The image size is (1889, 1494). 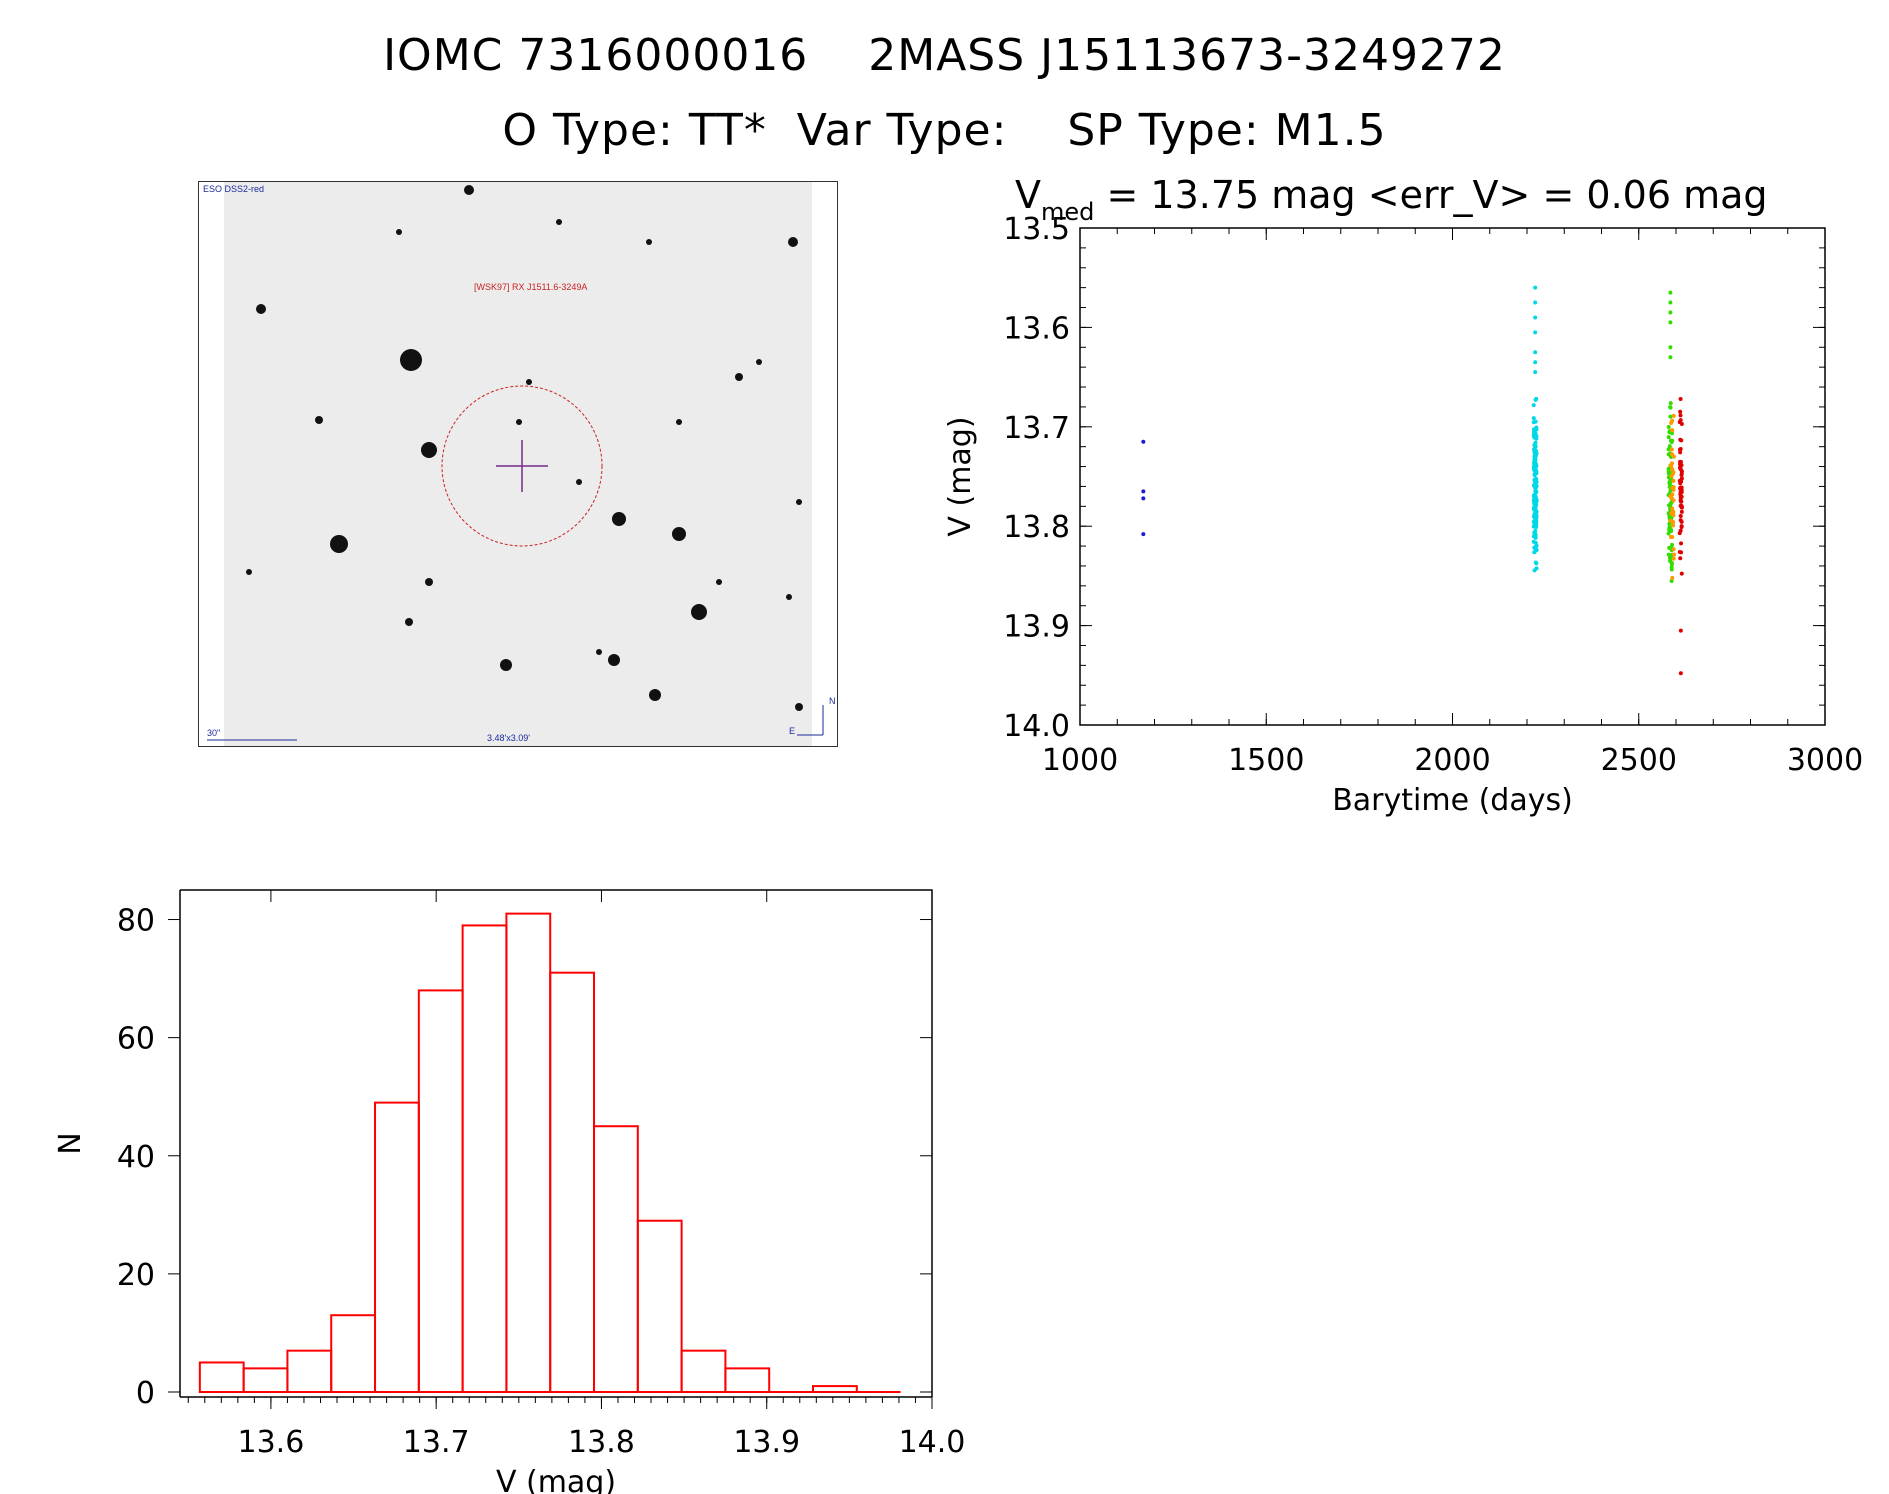 What do you see at coordinates (792, 731) in the screenshot?
I see `east-label: E` at bounding box center [792, 731].